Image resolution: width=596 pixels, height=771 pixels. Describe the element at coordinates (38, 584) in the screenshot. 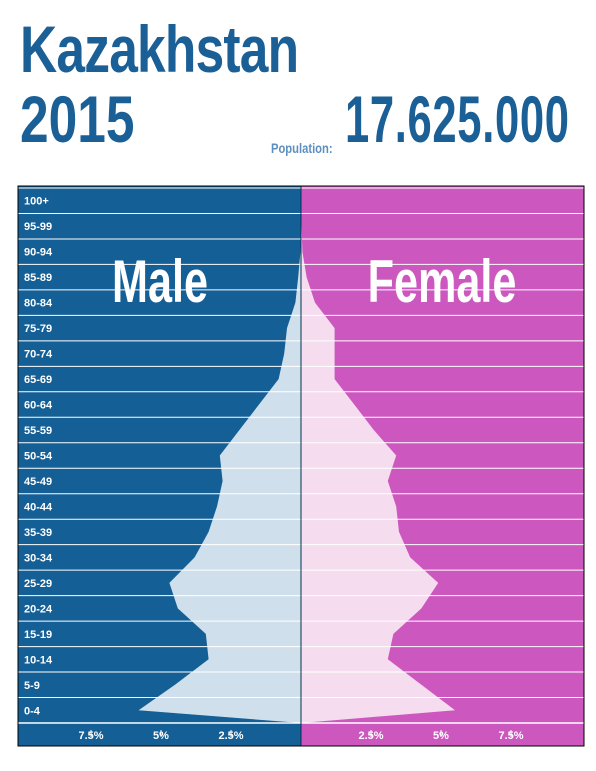

I see `age-group-label: 25-29` at that location.